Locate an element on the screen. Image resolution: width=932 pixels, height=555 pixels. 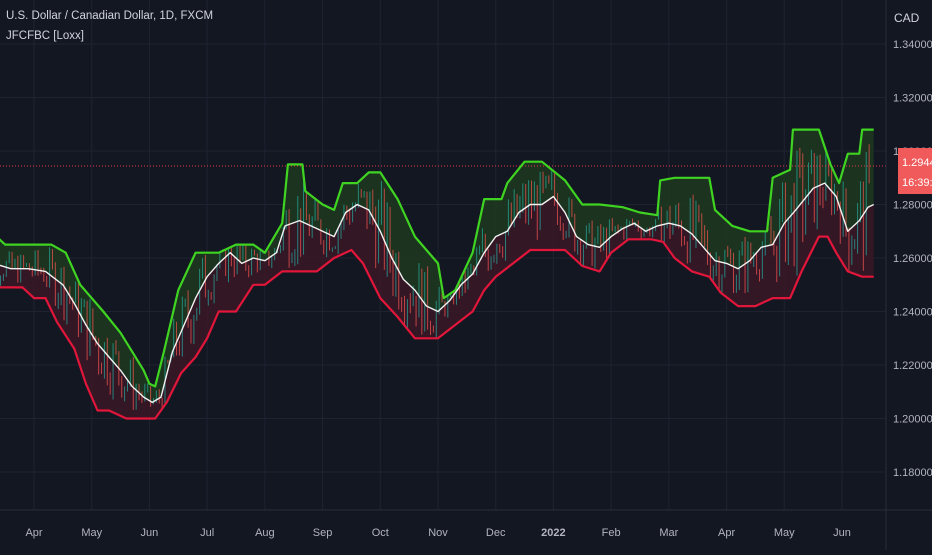
x-tick-label: Dec is located at coordinates (496, 533).